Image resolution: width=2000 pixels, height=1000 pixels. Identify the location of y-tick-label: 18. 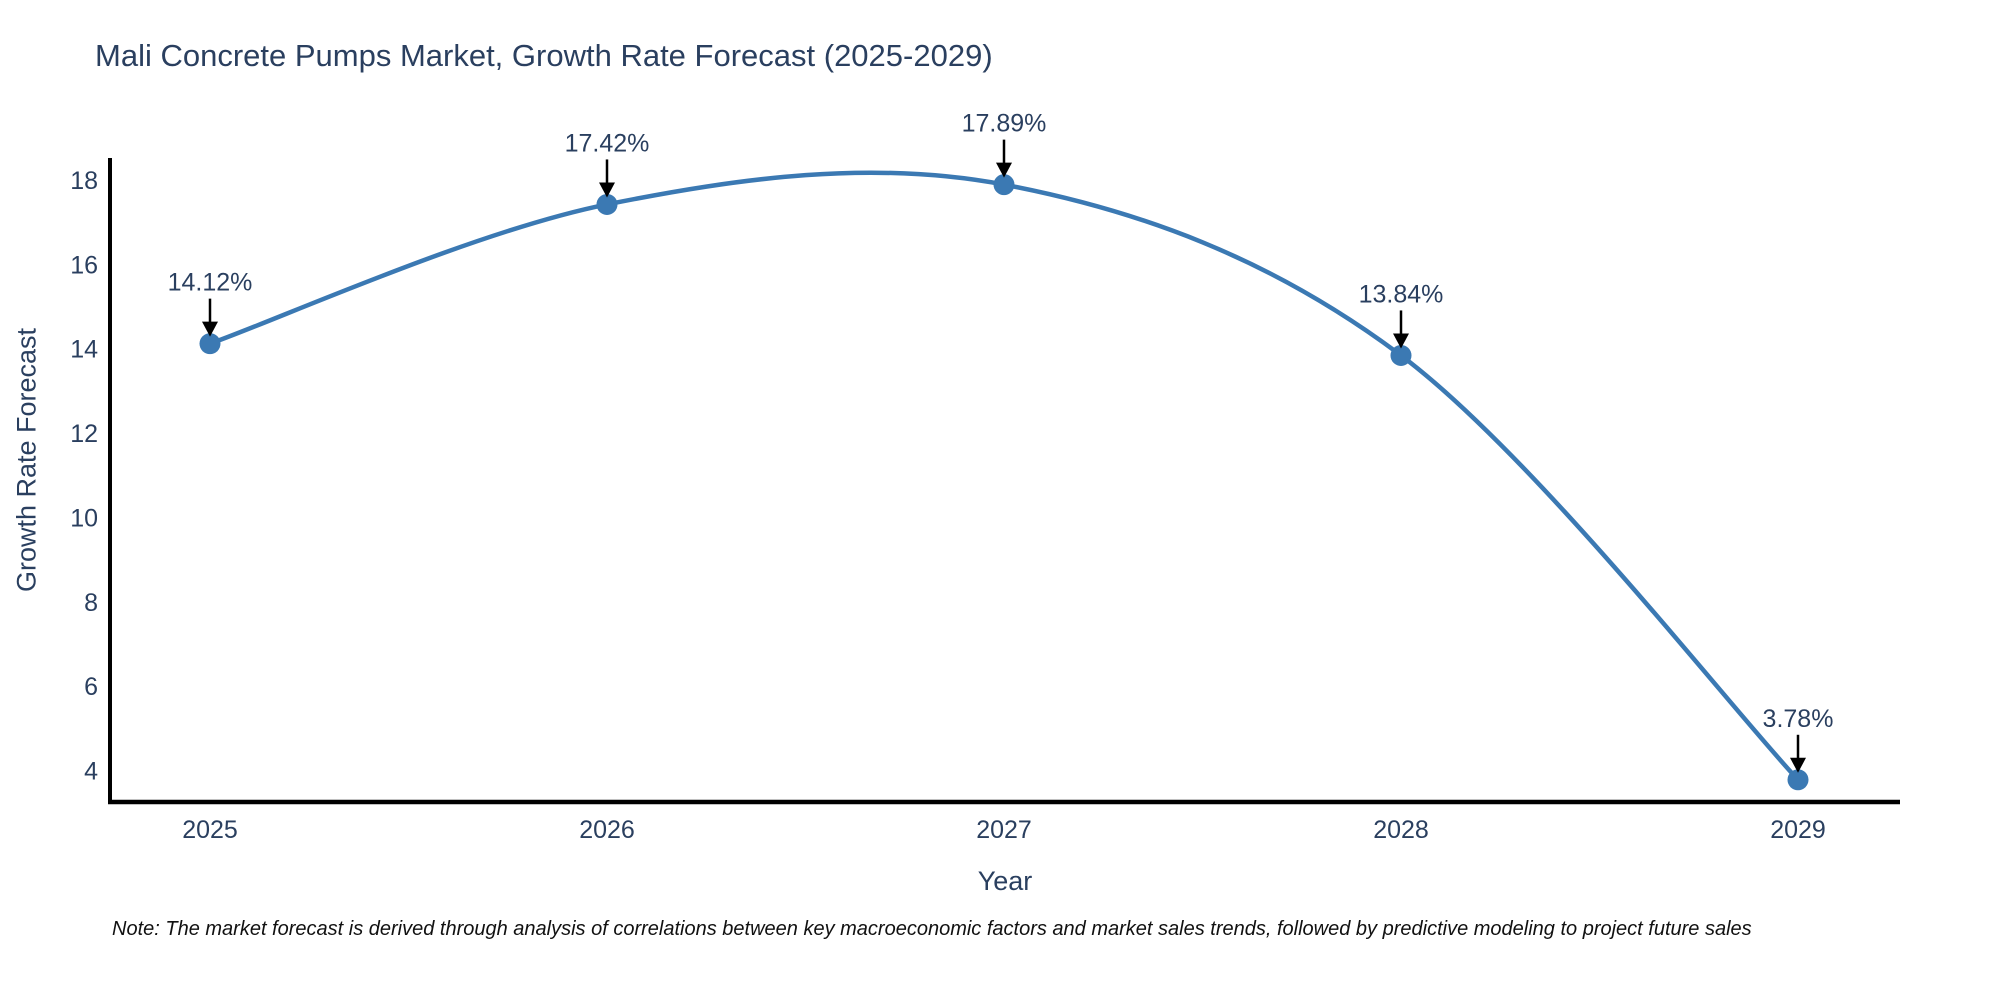
(84, 181).